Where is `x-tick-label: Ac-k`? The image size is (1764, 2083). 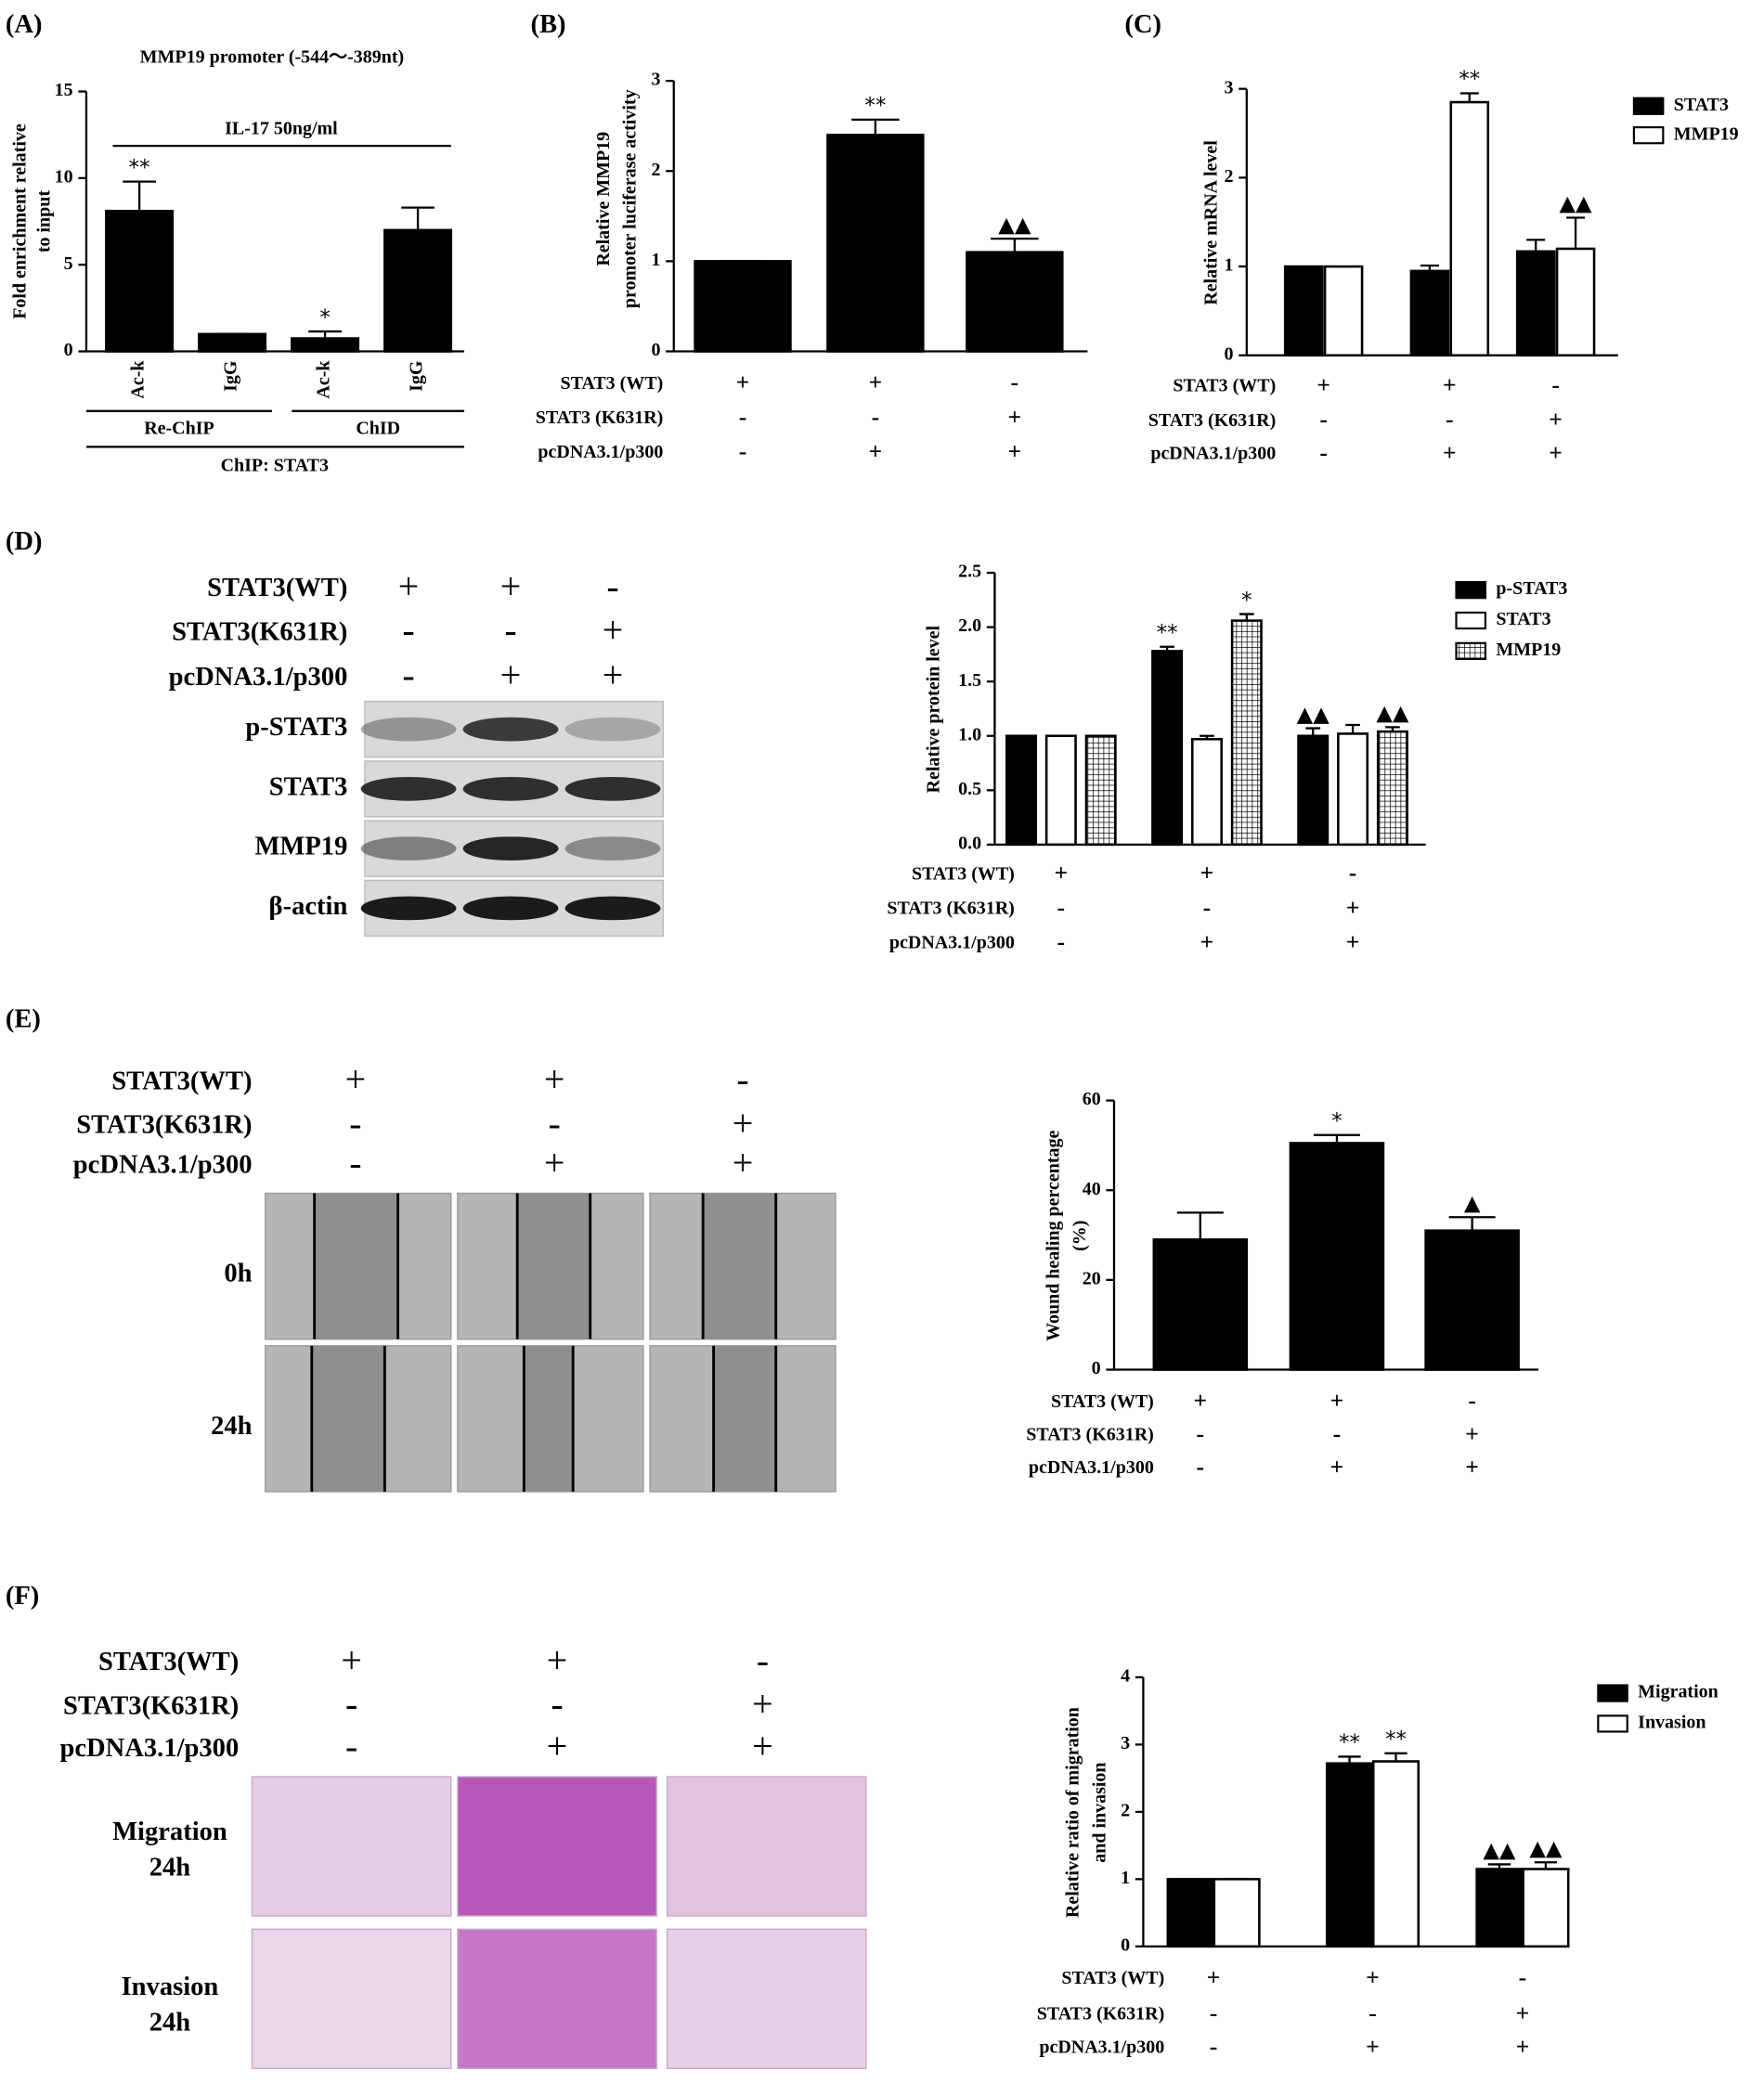
x-tick-label: Ac-k is located at coordinates (138, 380).